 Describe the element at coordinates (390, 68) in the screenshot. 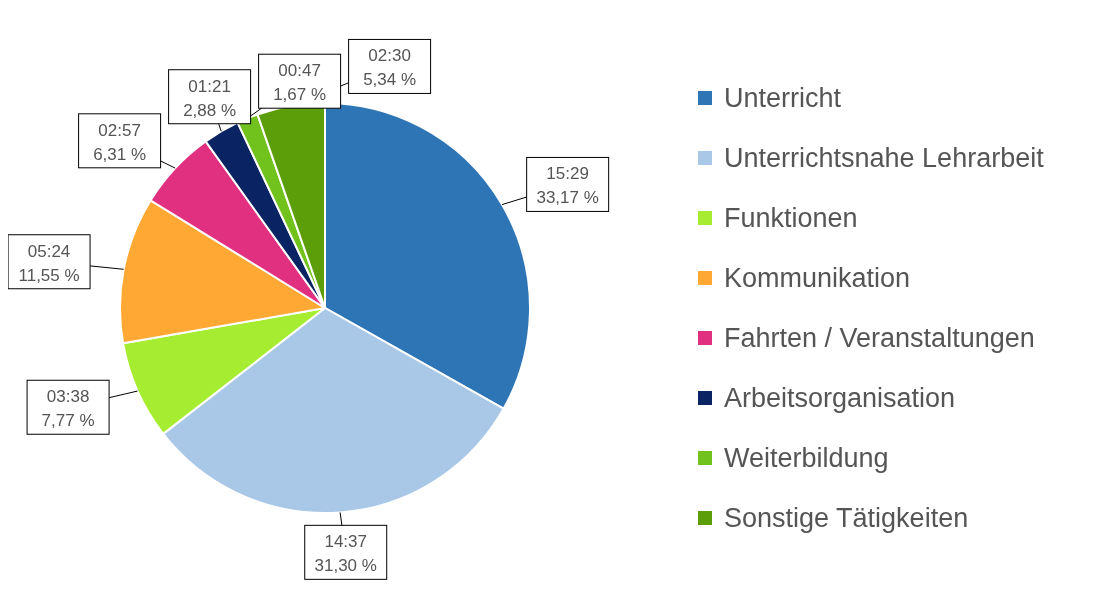

I see `data-label: 02:30 5,34 %` at that location.